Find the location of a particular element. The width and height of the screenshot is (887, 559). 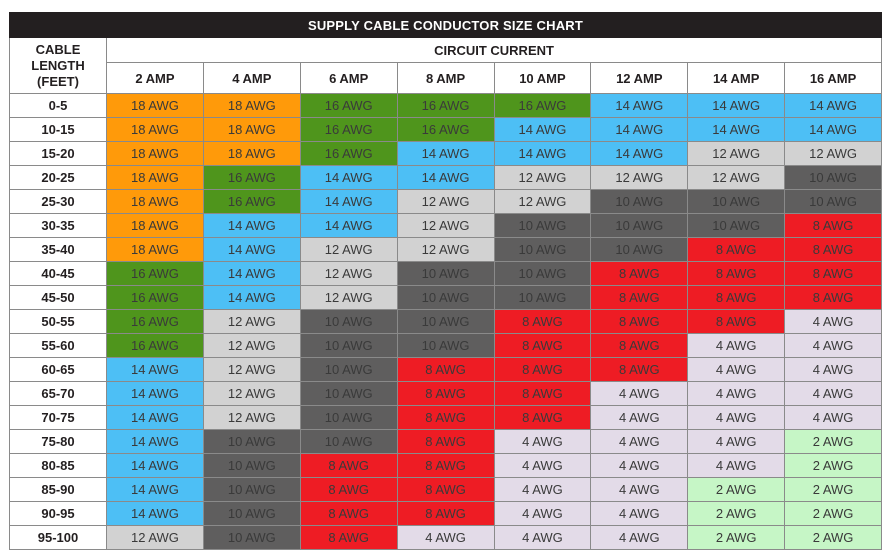

corner-line-2: LENGTH is located at coordinates (58, 65).